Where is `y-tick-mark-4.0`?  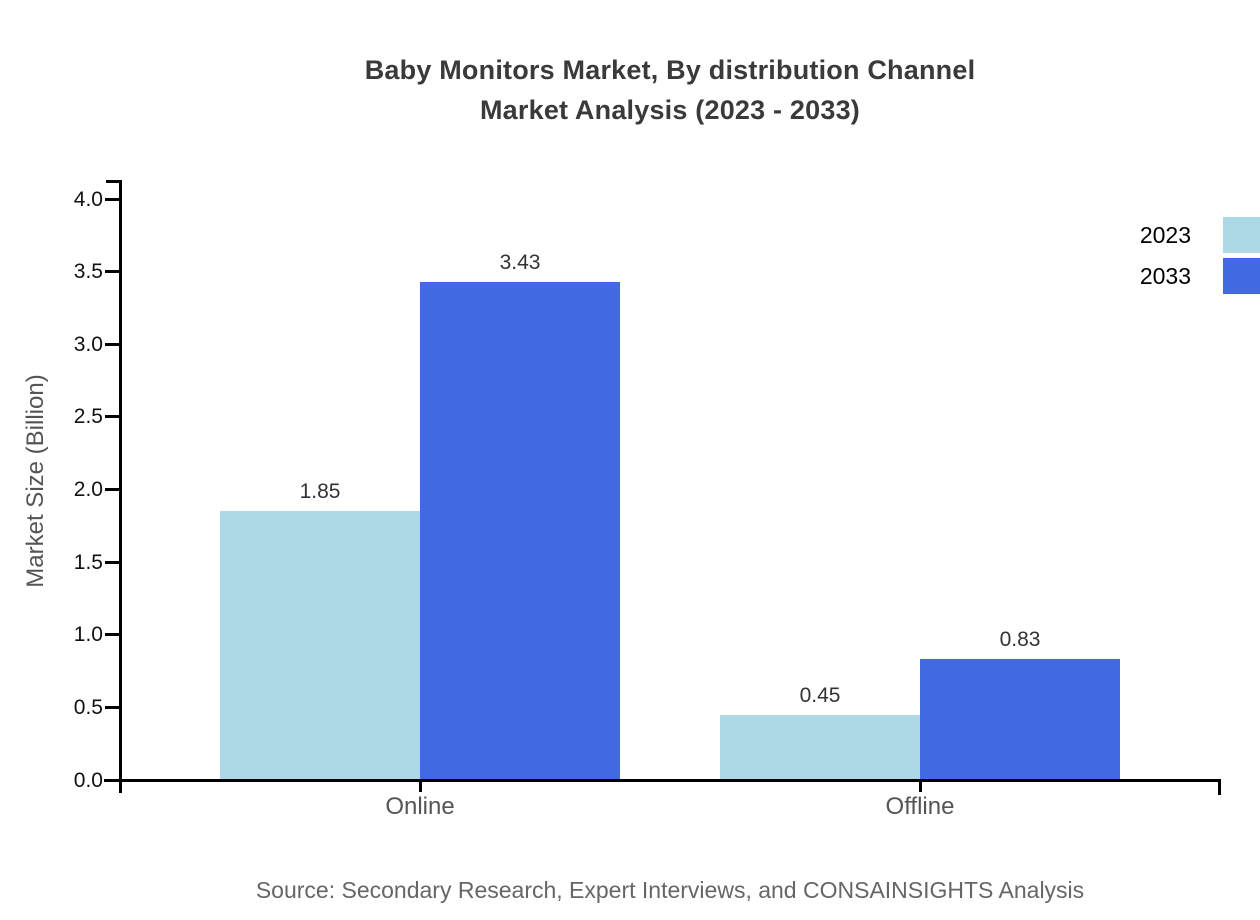 y-tick-mark-4.0 is located at coordinates (112, 199).